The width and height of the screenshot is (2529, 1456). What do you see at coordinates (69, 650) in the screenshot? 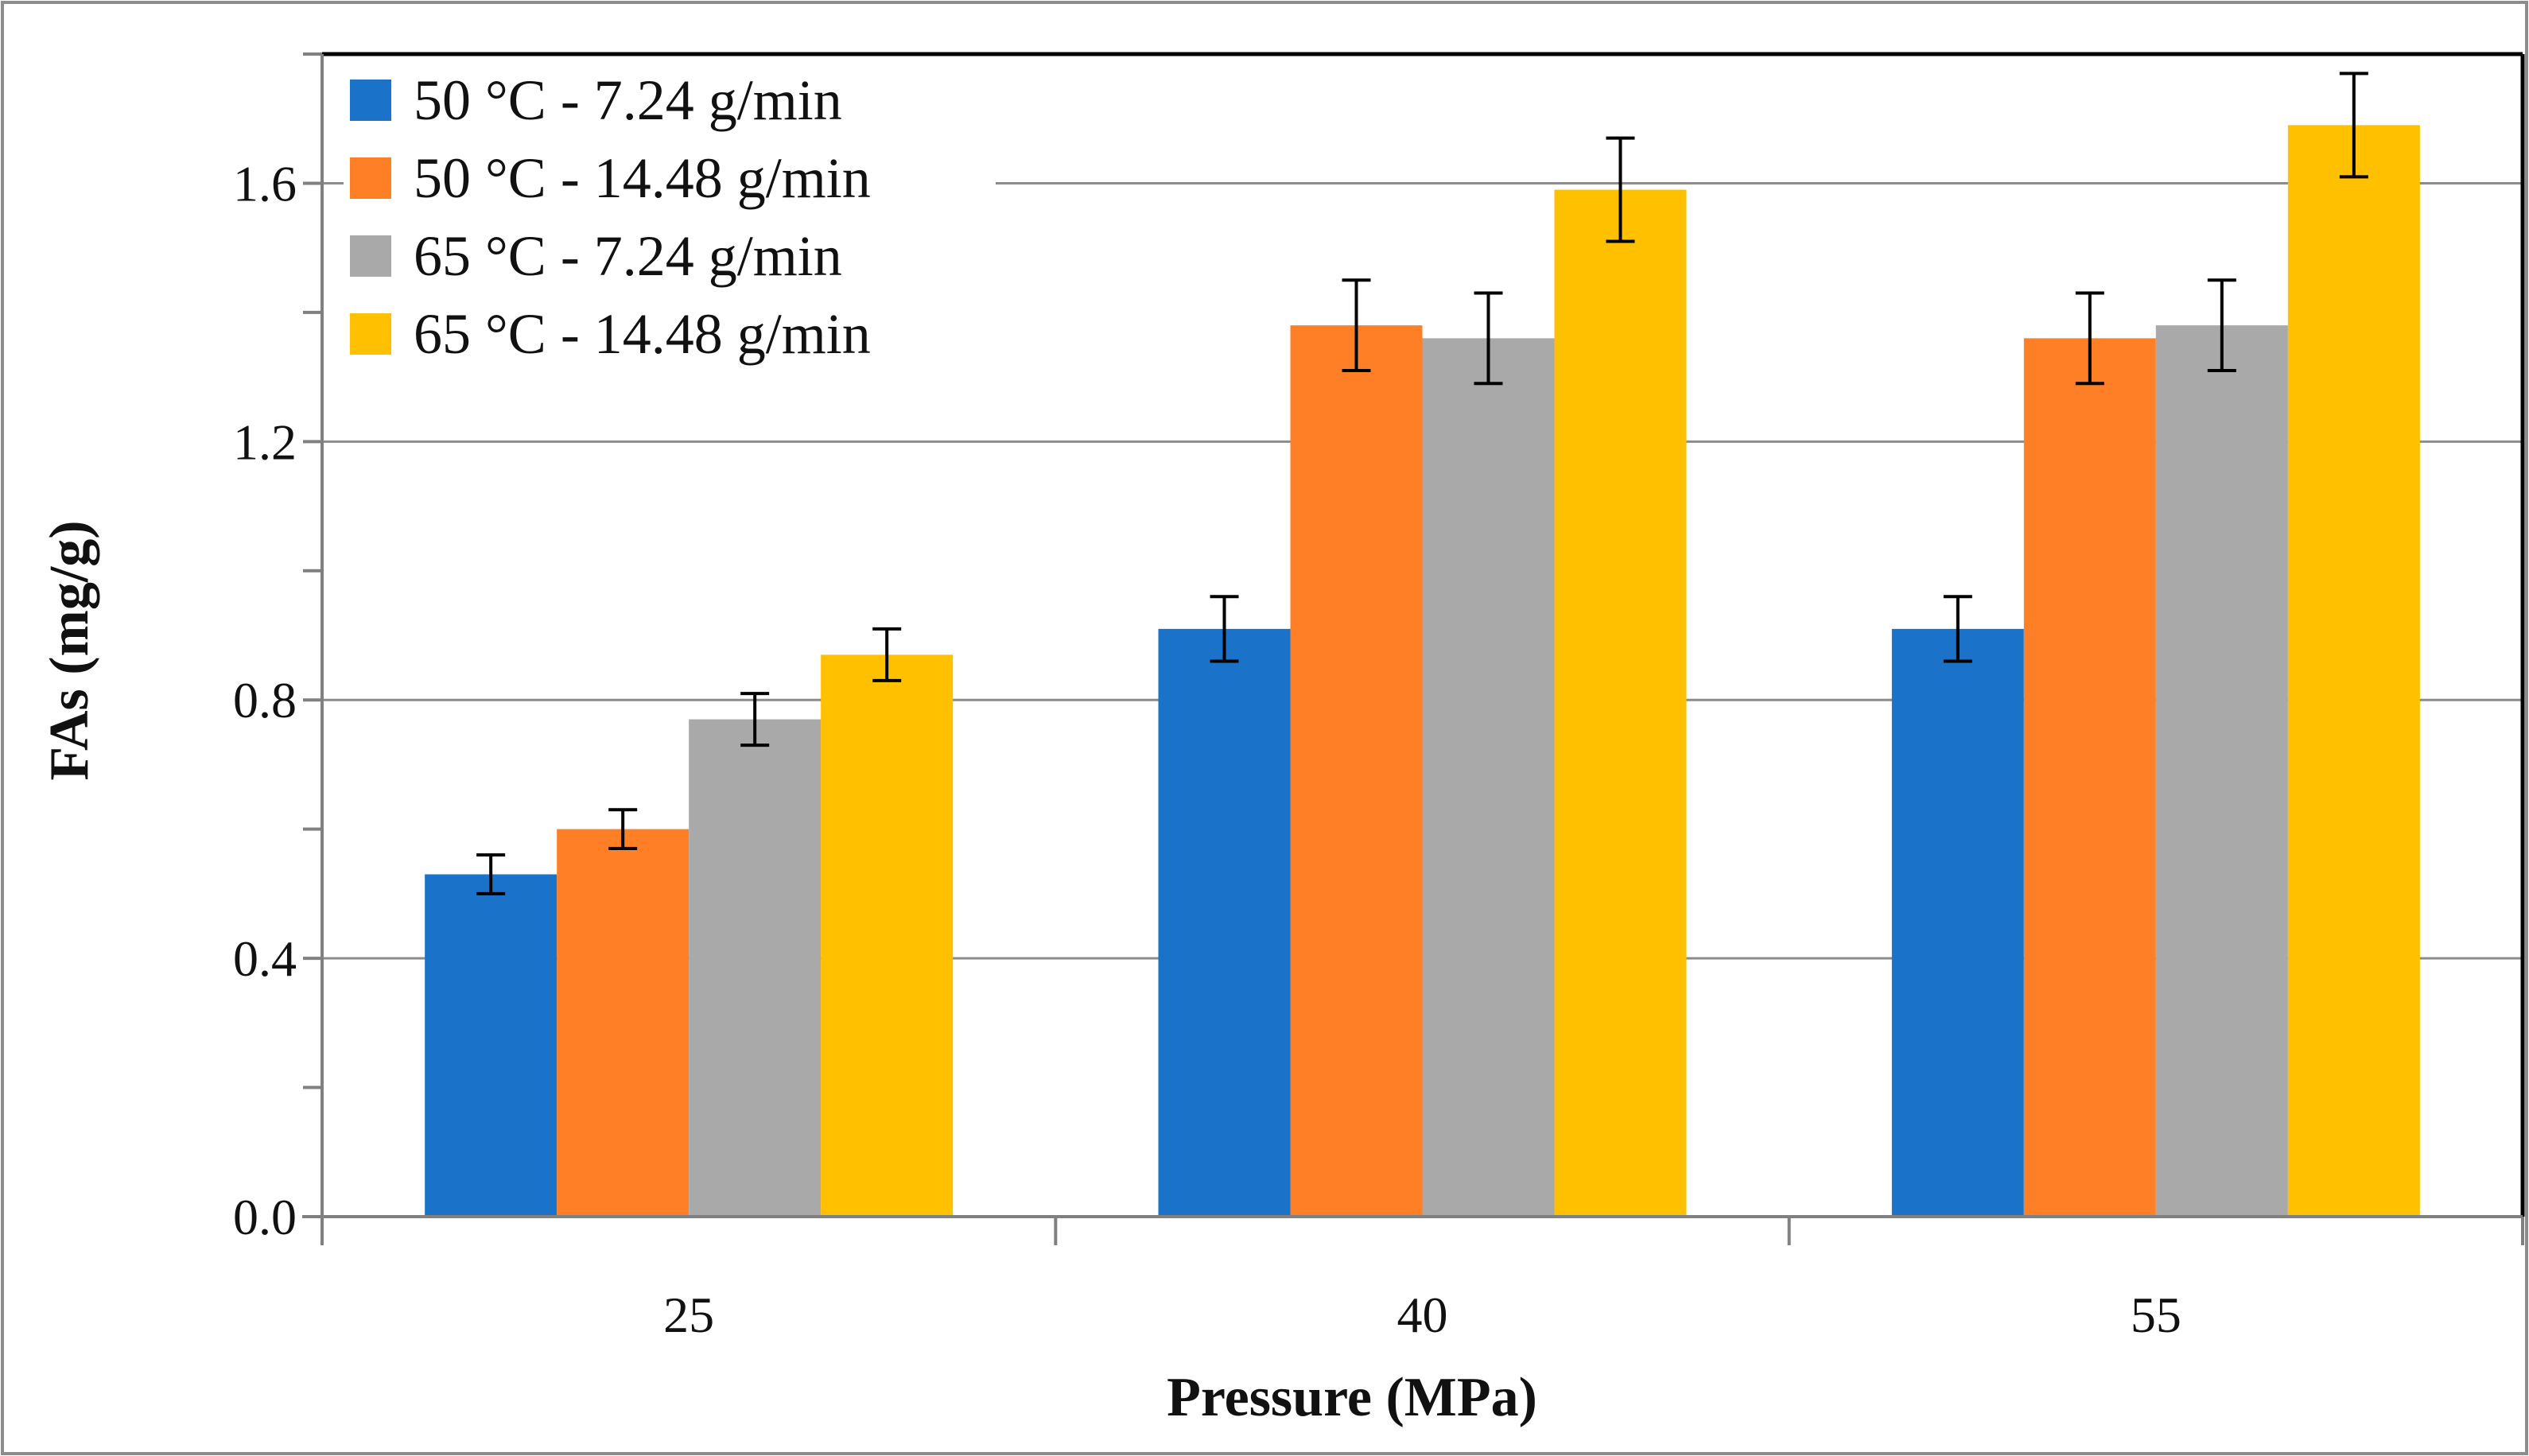
I see `y-axis-title: FAs (mg/g)` at bounding box center [69, 650].